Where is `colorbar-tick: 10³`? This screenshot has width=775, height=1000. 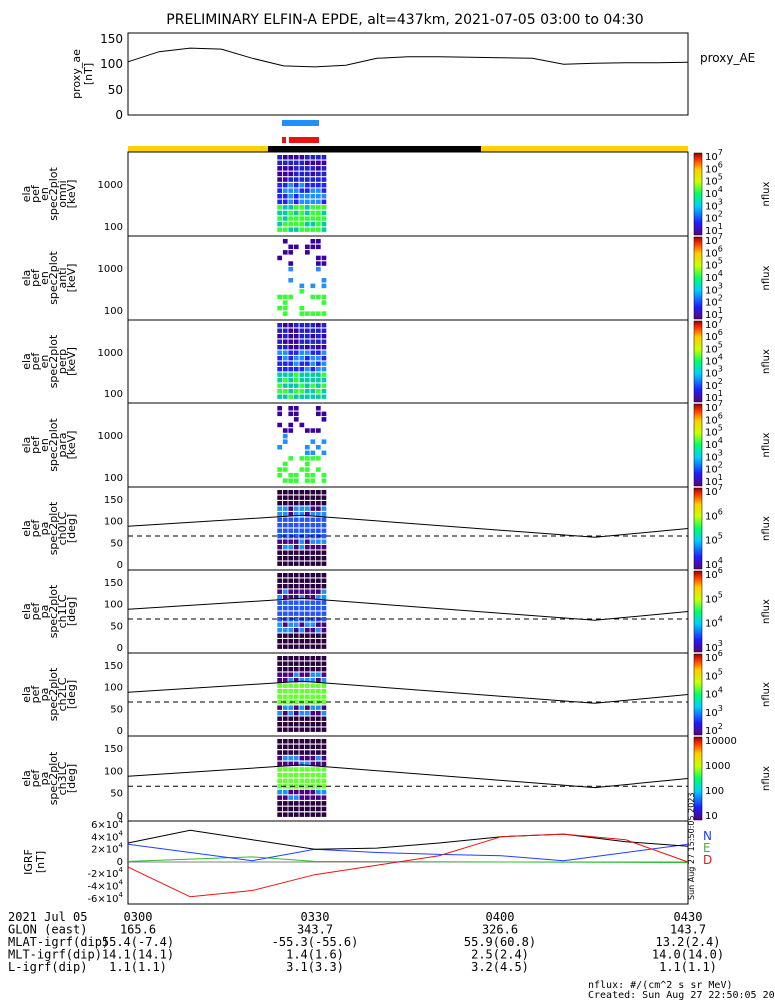
colorbar-tick: 10³ is located at coordinates (714, 204).